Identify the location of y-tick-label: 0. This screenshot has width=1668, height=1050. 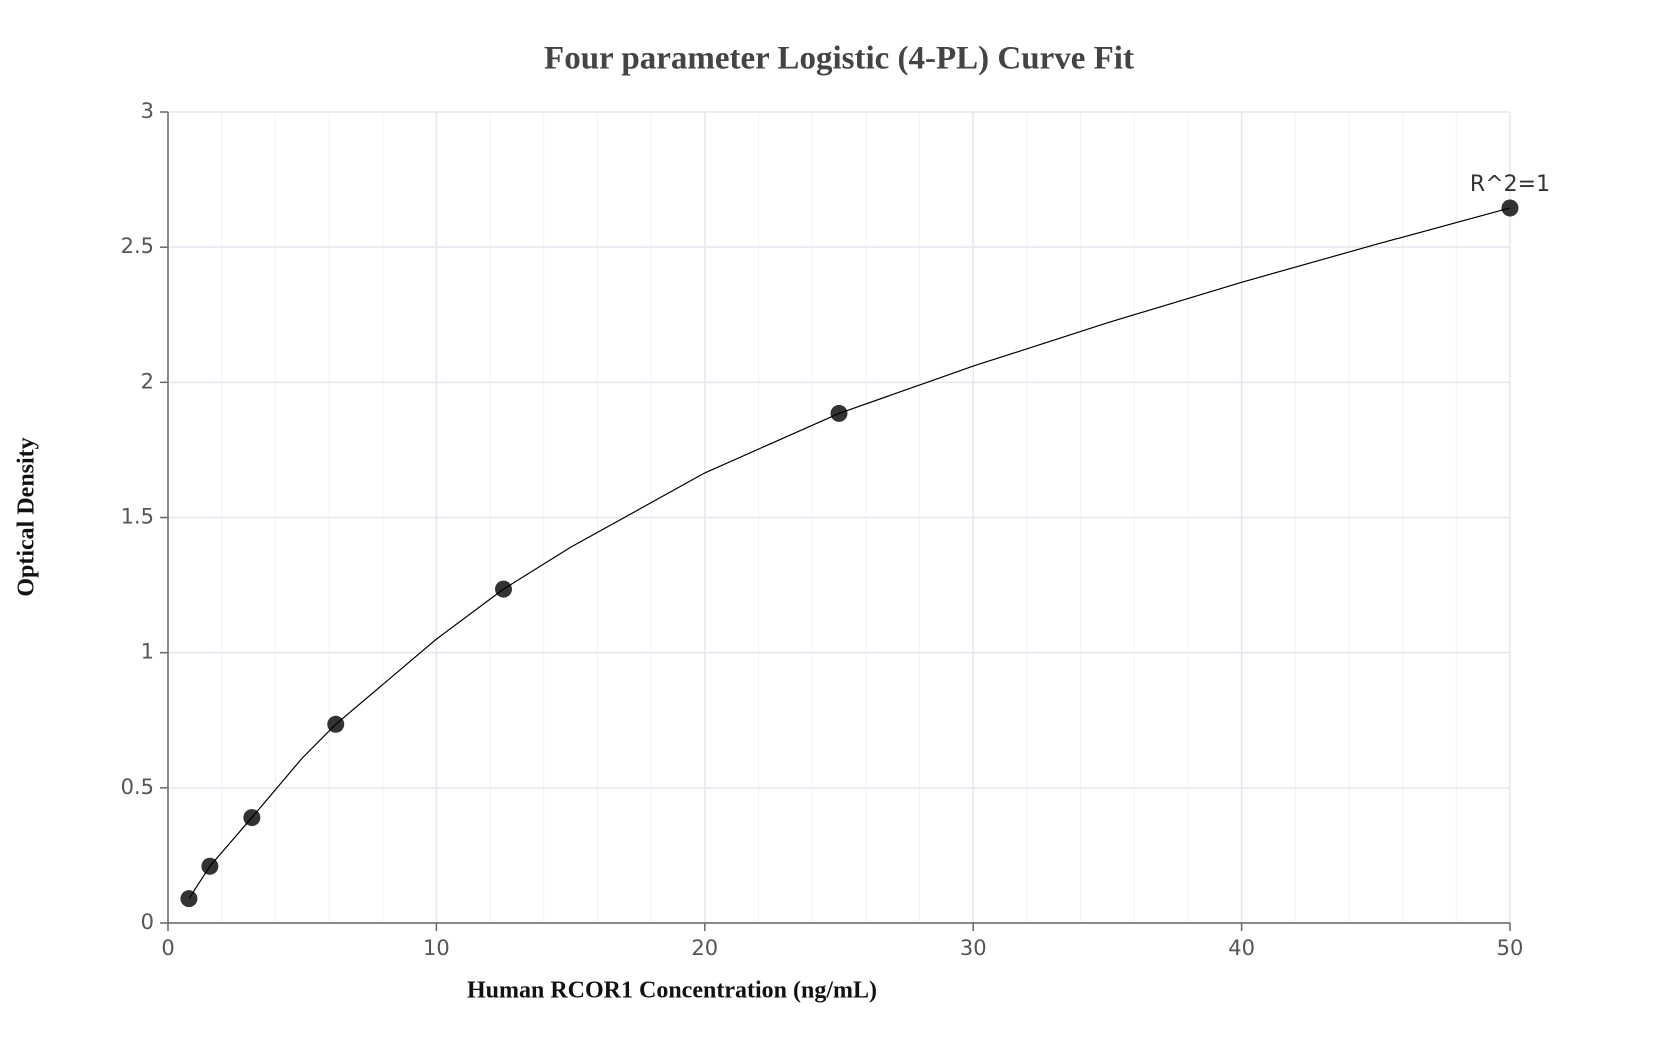
(147, 922).